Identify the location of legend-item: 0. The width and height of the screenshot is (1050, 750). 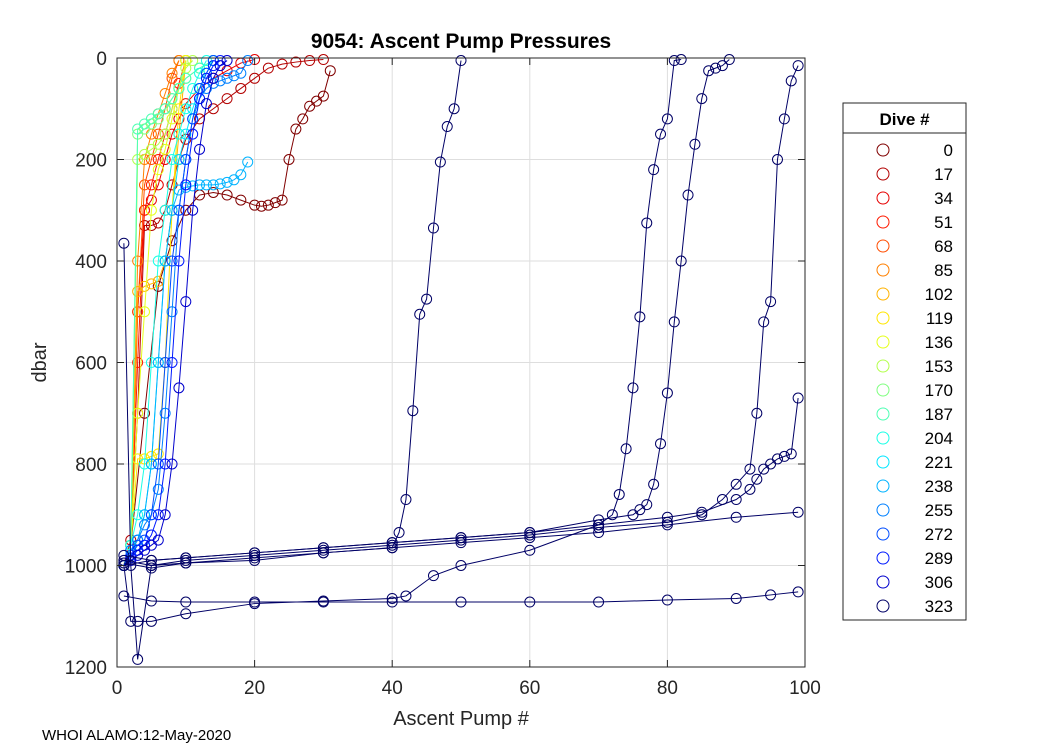
(914, 150).